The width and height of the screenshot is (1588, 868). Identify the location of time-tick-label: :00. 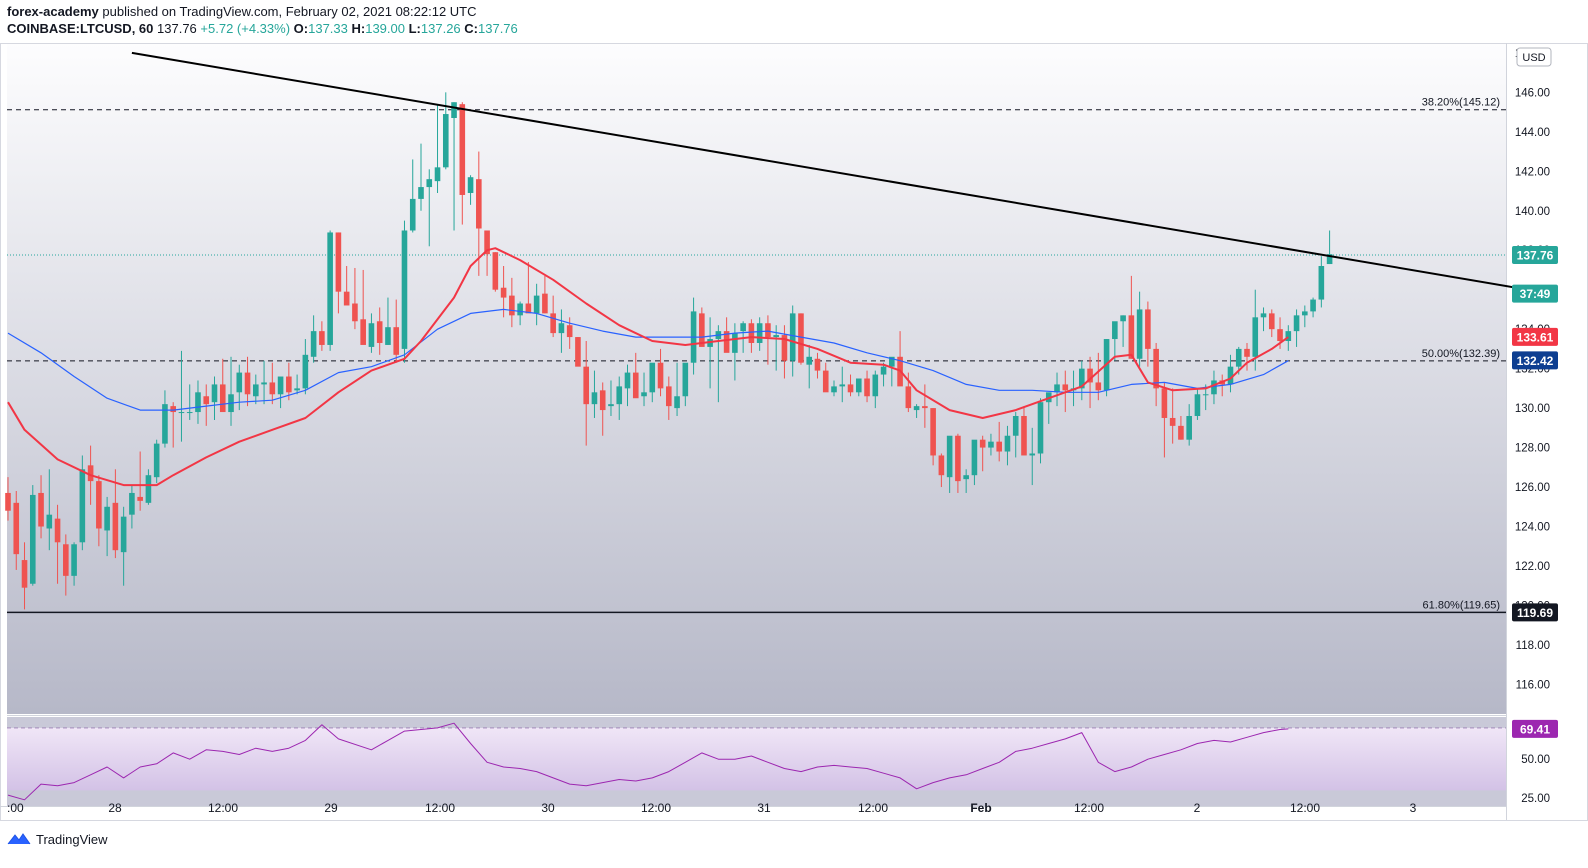
(15, 808).